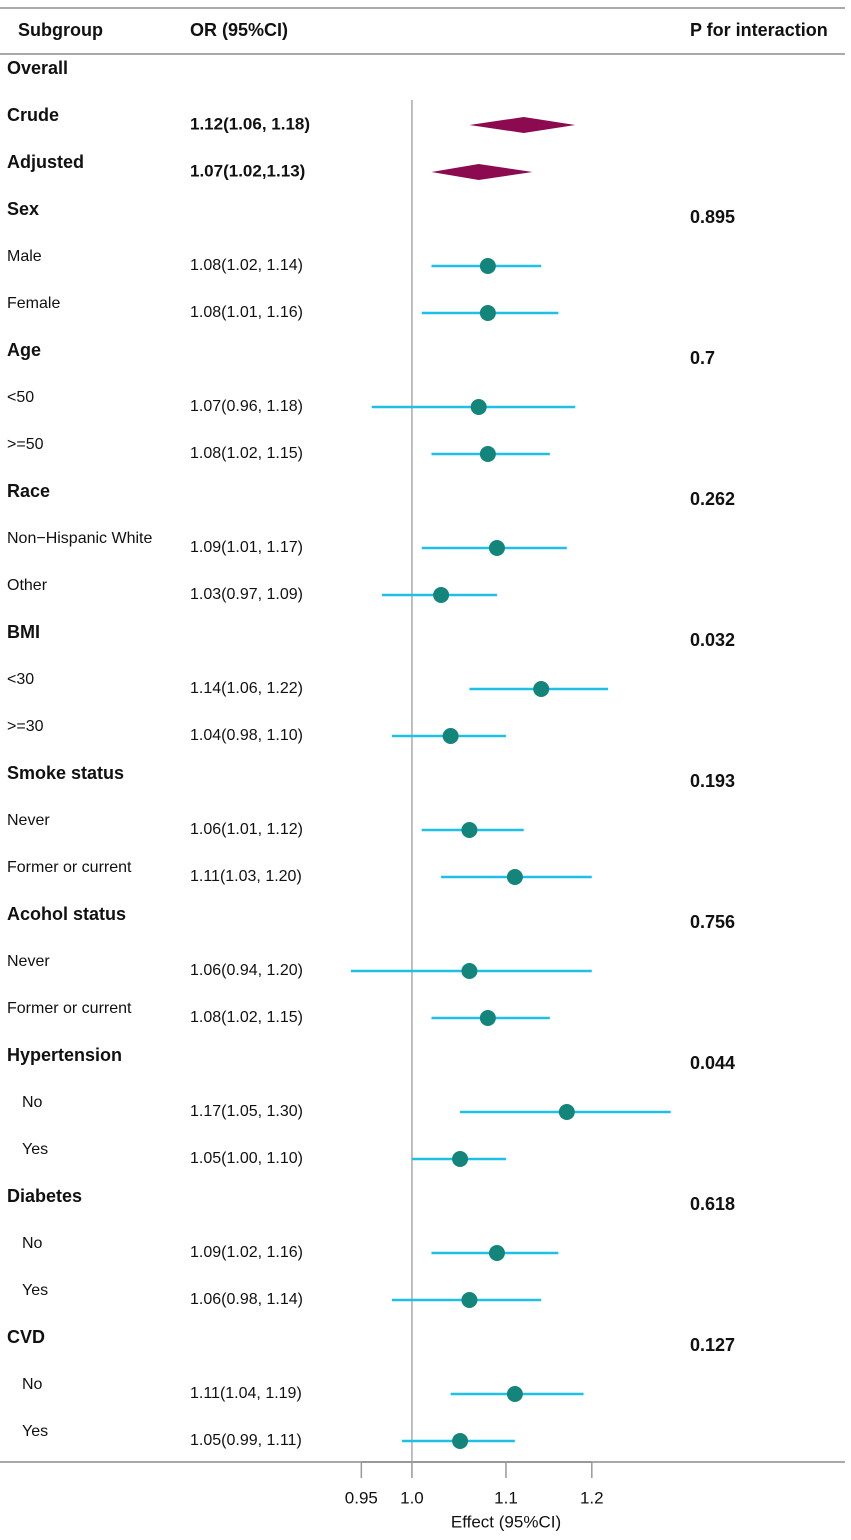 The image size is (851, 1540). I want to click on row-label: Overall, so click(37, 68).